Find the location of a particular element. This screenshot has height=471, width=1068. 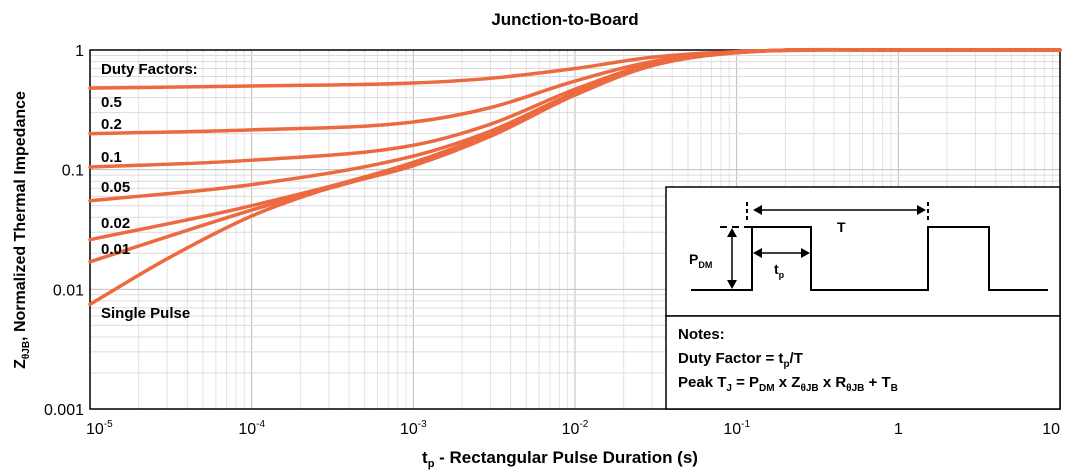

series-label-0.05: 0.05 is located at coordinates (115, 187).